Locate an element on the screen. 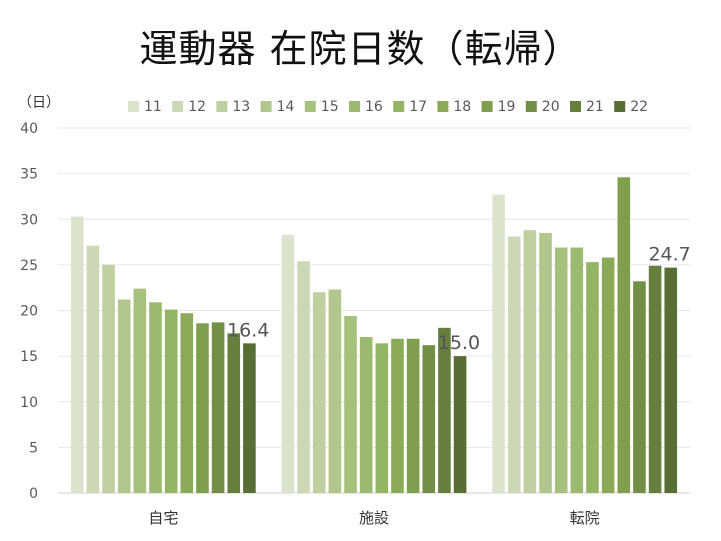 The width and height of the screenshot is (721, 541). bar-16-自宅 is located at coordinates (155, 397).